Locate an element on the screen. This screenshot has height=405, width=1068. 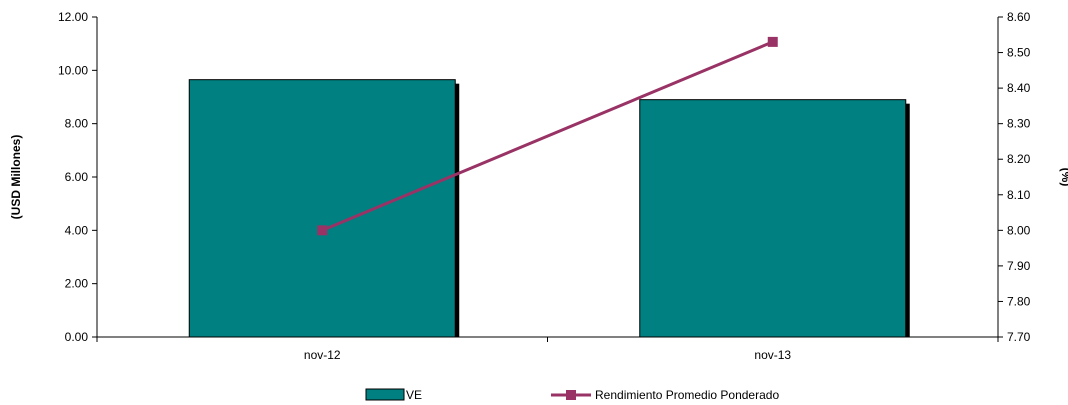
y-tick-label-4.00: 4.00 is located at coordinates (77, 230).